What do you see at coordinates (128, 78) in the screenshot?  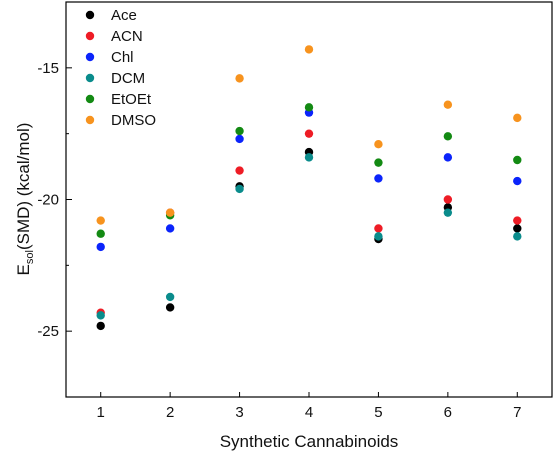 I see `legend-label: DCM` at bounding box center [128, 78].